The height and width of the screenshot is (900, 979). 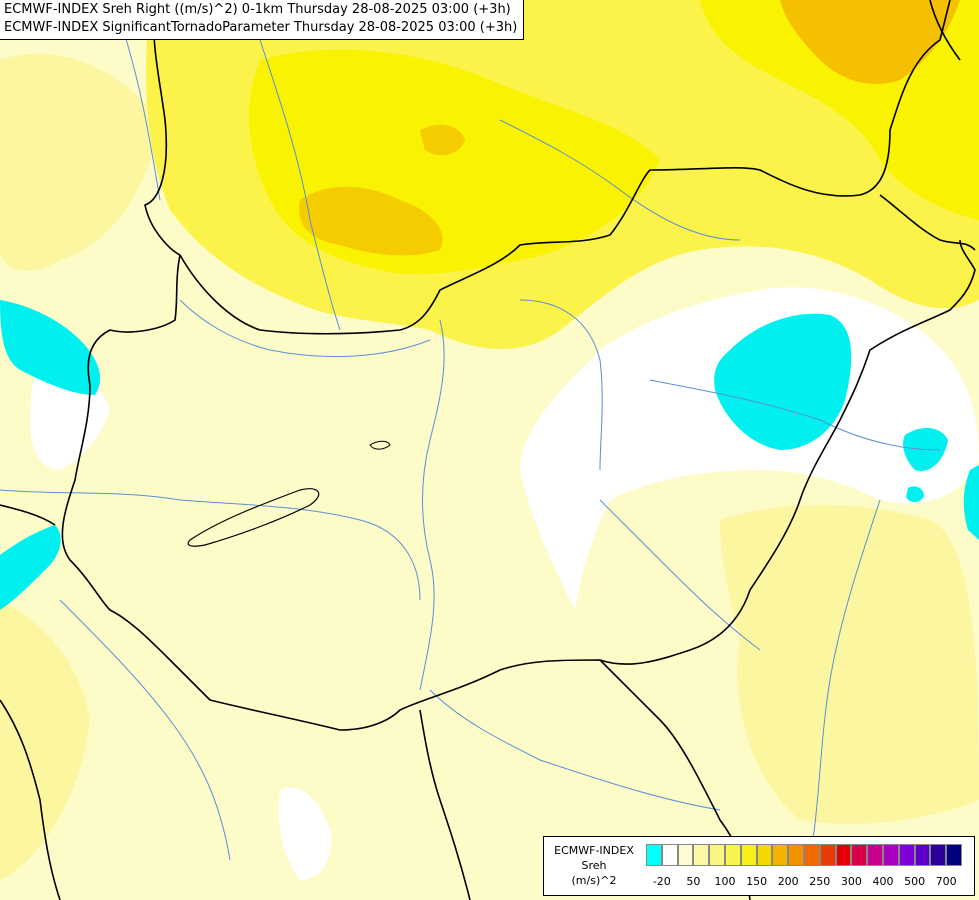 I want to click on orange-patch-small, so click(x=442, y=140).